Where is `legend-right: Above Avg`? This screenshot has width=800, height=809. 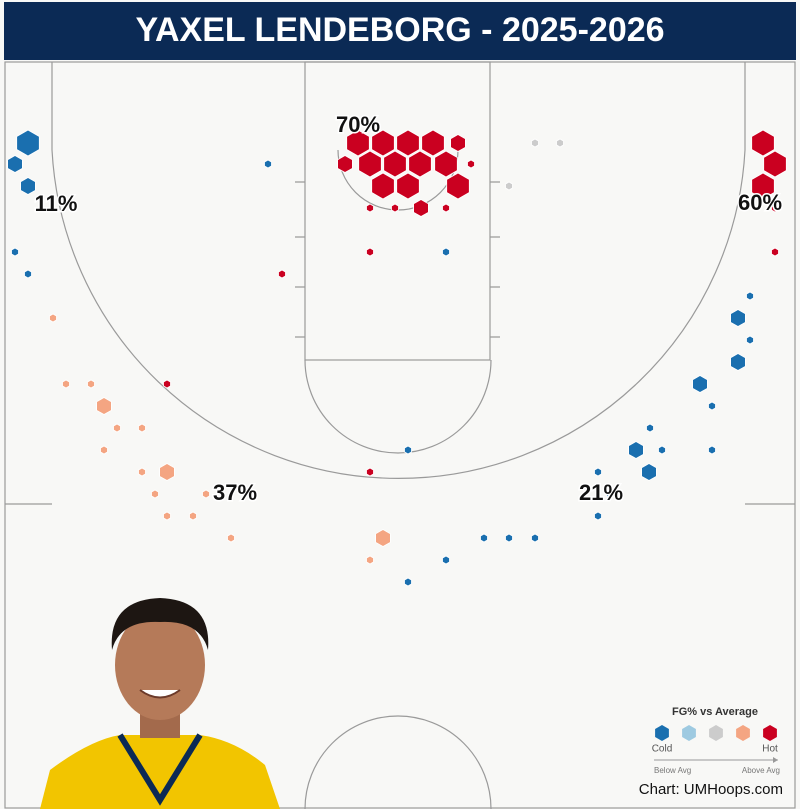
legend-right: Above Avg is located at coordinates (761, 770).